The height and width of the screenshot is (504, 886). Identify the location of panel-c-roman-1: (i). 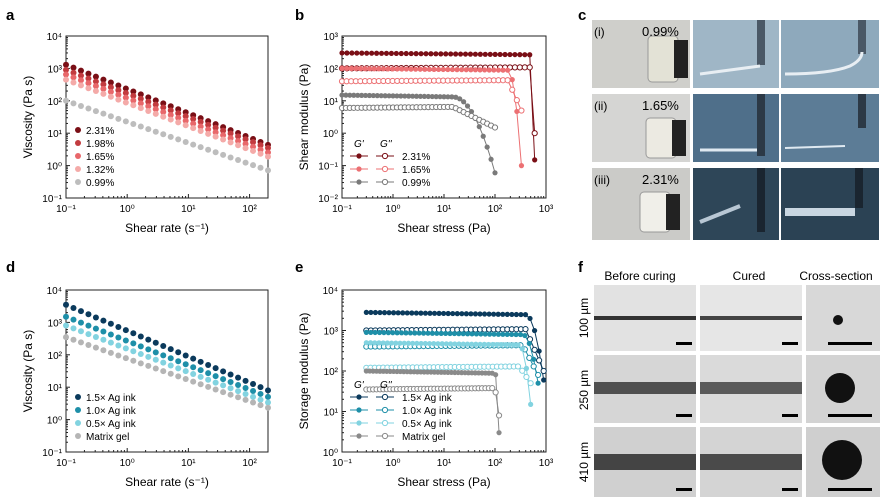
(599, 32).